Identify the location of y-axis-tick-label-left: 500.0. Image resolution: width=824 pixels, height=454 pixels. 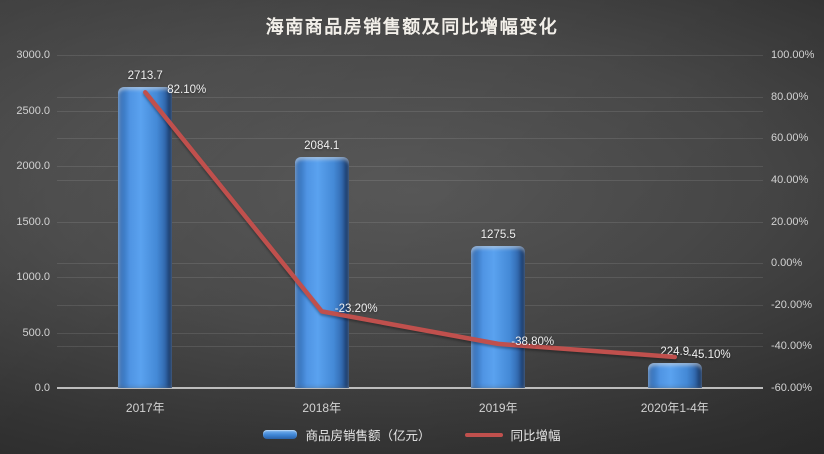
(36, 332).